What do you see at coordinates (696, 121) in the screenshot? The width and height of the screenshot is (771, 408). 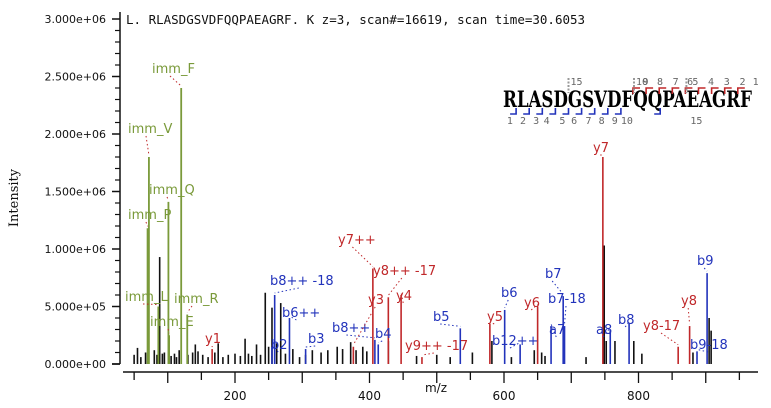 I see `b-index: 15` at bounding box center [696, 121].